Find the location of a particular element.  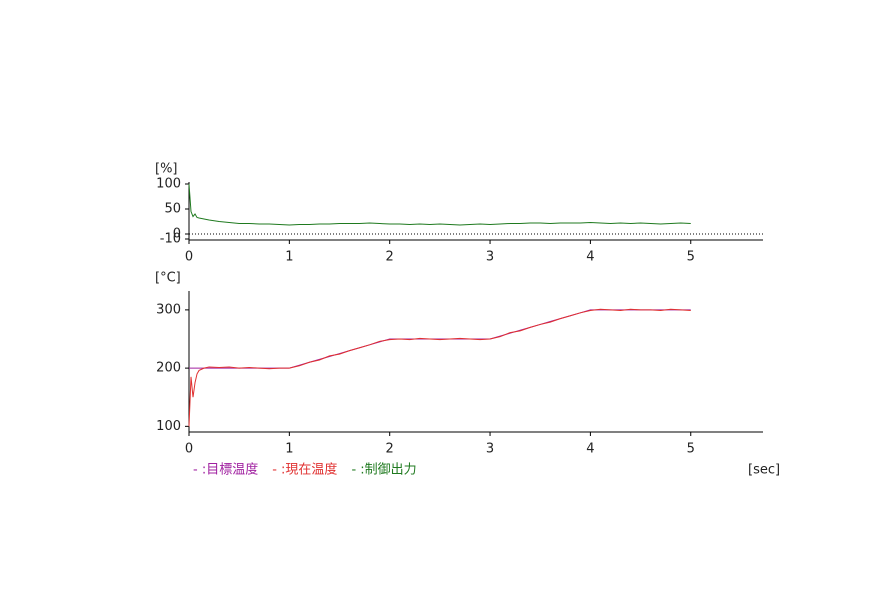

y-axis-label: [%] is located at coordinates (166, 169).